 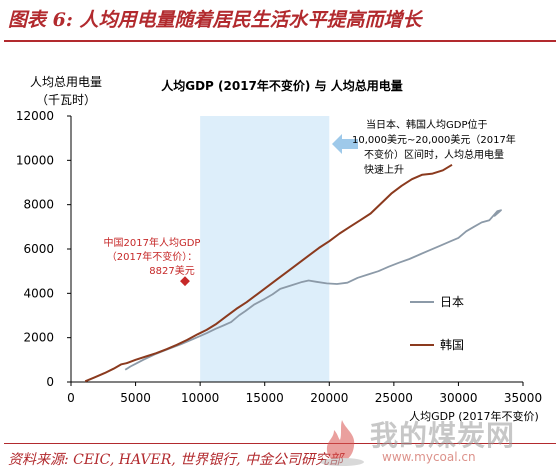 What do you see at coordinates (282, 85) in the screenshot?
I see `chart-title: 人均GDP (2017年不变价) 与 人均总用电量` at bounding box center [282, 85].